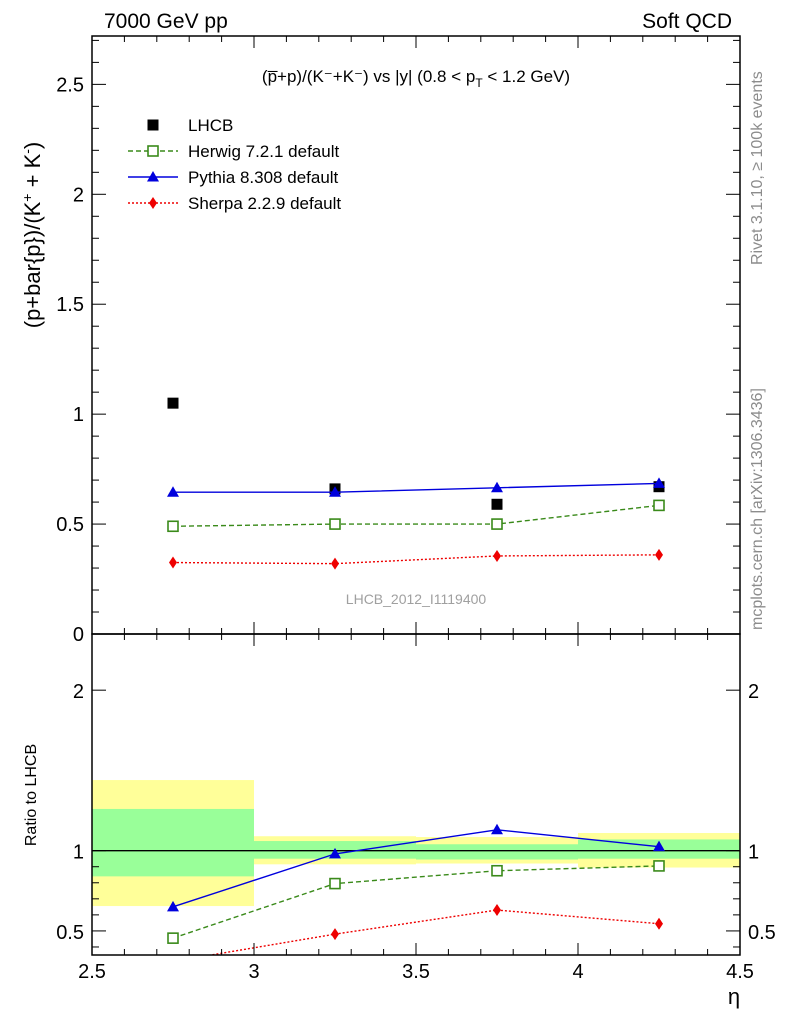 This screenshot has width=786, height=1024. What do you see at coordinates (753, 853) in the screenshot?
I see `ratio-y-tick-label-right: 1` at bounding box center [753, 853].